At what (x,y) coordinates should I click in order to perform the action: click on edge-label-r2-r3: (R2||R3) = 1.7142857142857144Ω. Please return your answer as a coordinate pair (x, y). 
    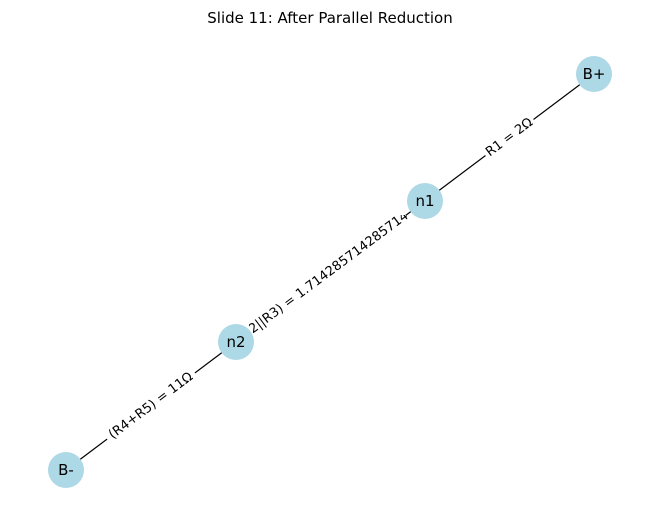
    Looking at the image, I should click on (330, 272).